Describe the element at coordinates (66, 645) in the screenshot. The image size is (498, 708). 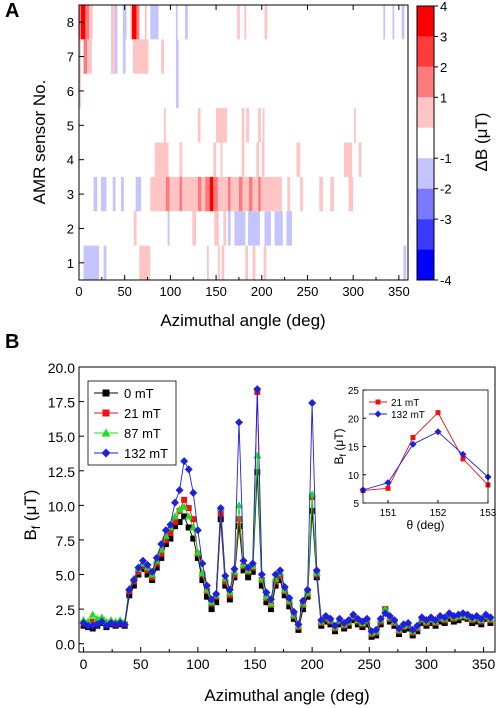
I see `line-chart-y-tick-label: 0.0` at that location.